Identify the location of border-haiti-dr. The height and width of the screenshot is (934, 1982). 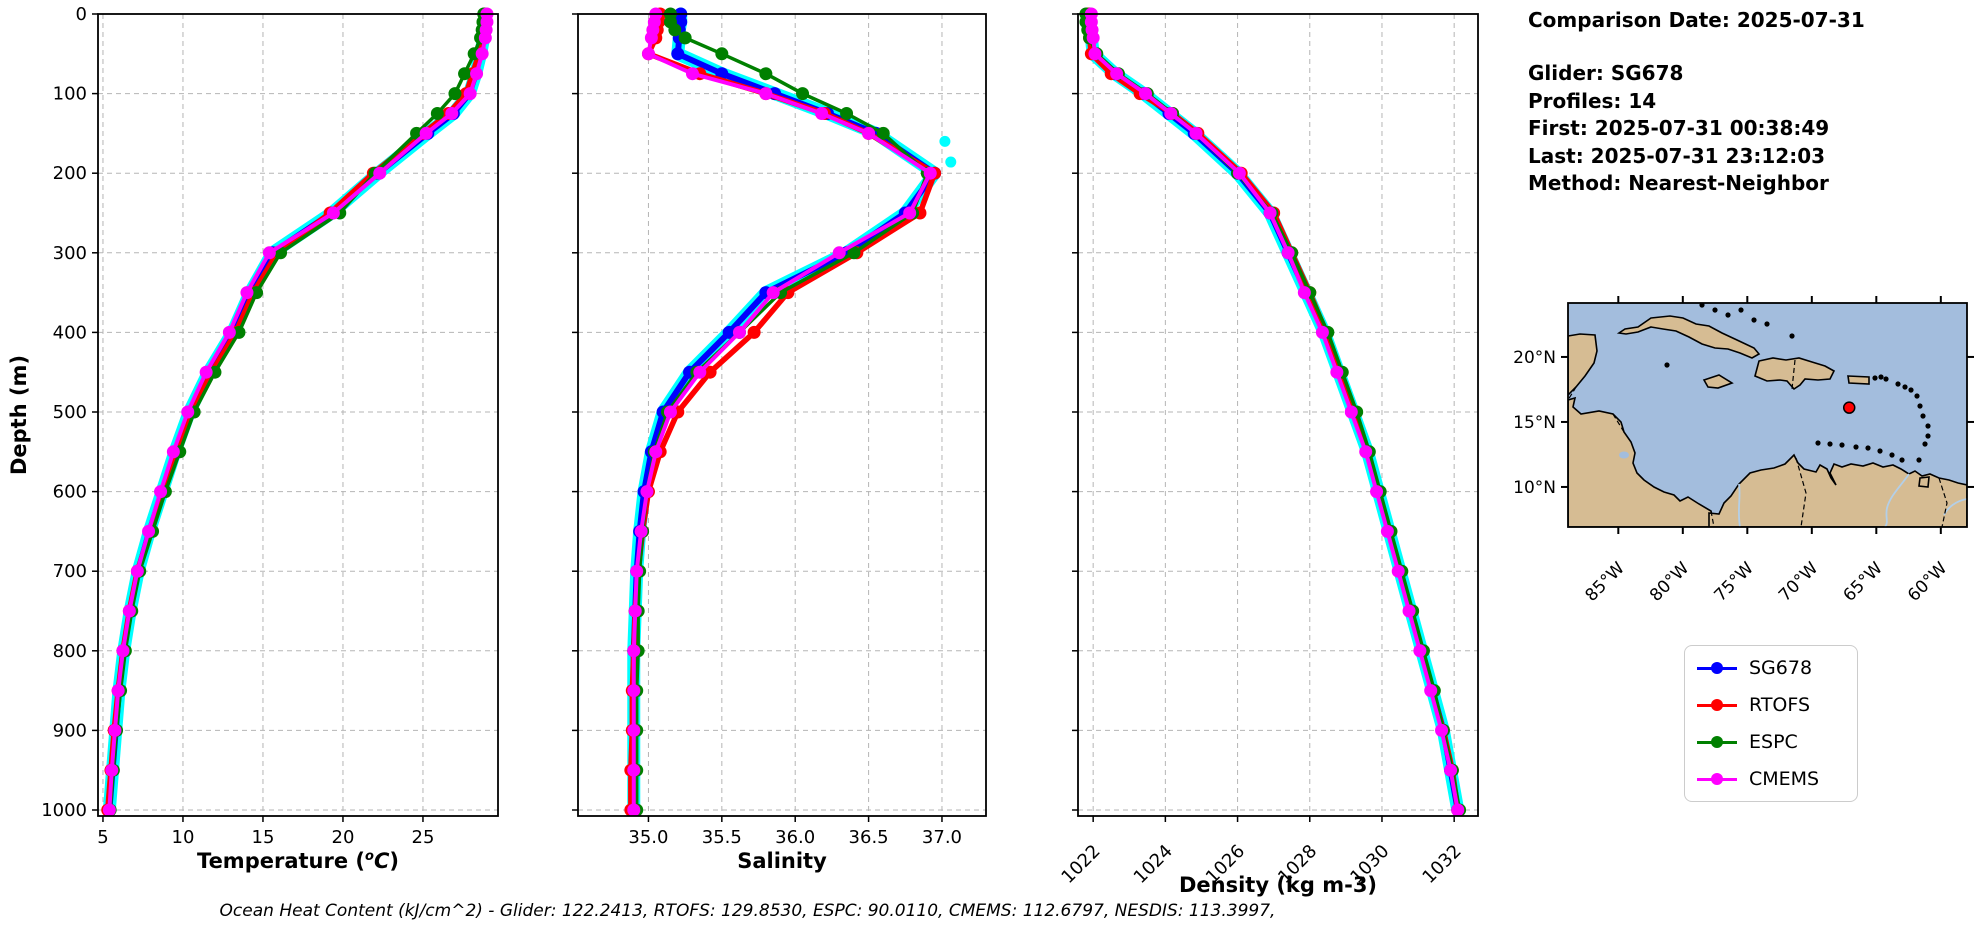
(1793, 374).